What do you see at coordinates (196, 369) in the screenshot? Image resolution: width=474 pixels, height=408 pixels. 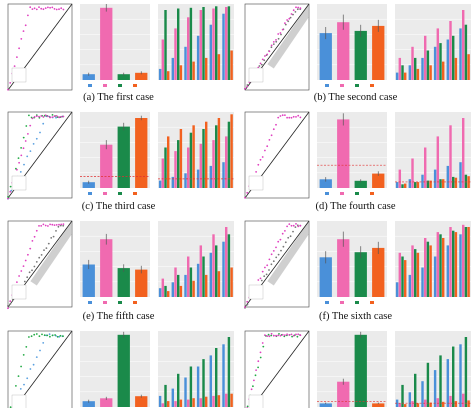 I see `hist-panel-bg` at bounding box center [196, 369].